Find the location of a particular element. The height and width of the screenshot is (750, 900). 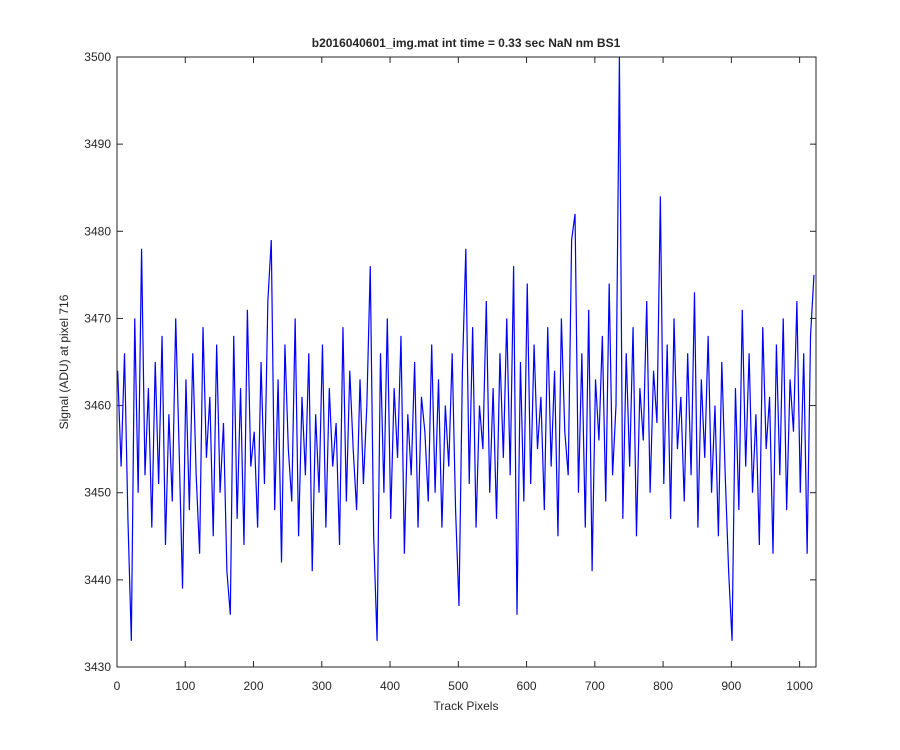

y-tick-label: 3450 is located at coordinates (97, 493).